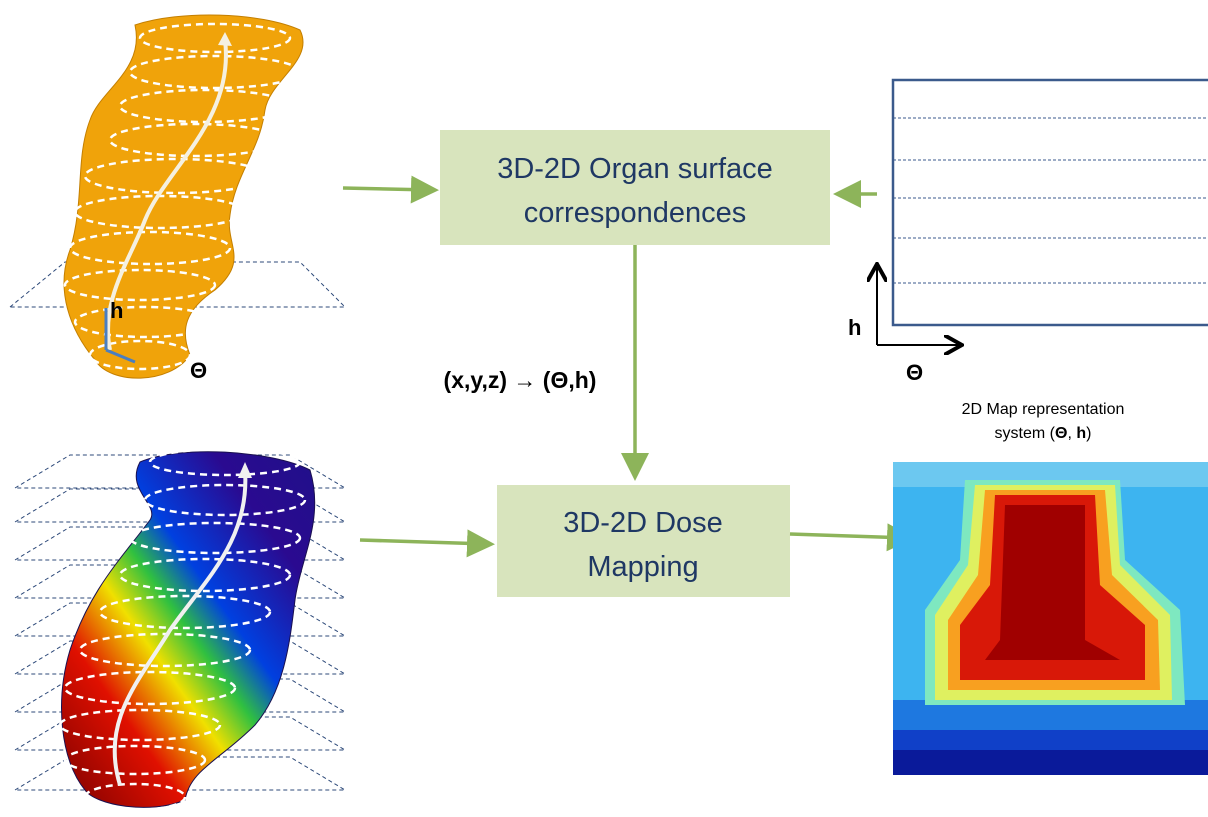 The height and width of the screenshot is (817, 1208). What do you see at coordinates (177, 198) in the screenshot?
I see `organ-surface: h Θ` at bounding box center [177, 198].